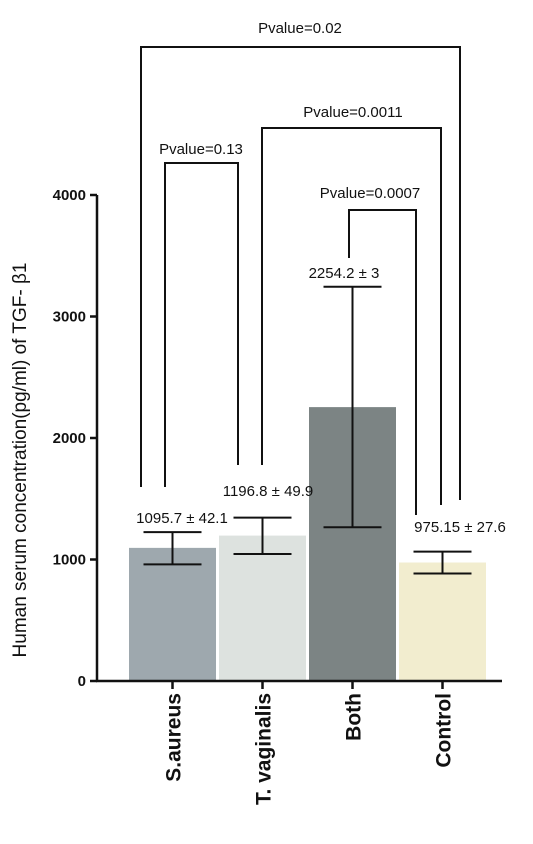 The width and height of the screenshot is (533, 844). What do you see at coordinates (182, 518) in the screenshot?
I see `value-label-1: 1095.7 ± 42.1` at bounding box center [182, 518].